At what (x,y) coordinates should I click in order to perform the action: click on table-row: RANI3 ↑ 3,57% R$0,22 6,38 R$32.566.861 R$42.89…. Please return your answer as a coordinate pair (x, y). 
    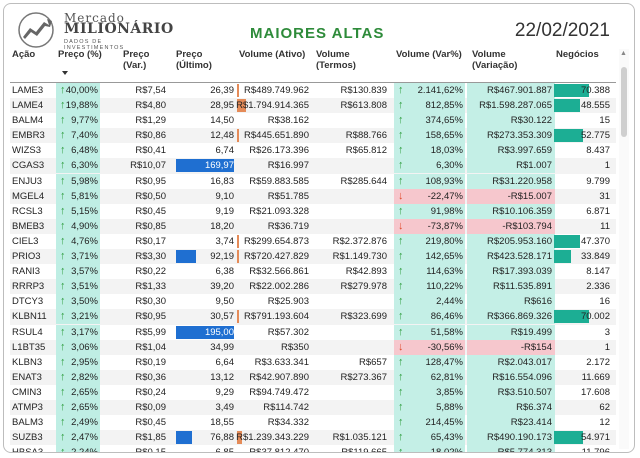
    Looking at the image, I should click on (313, 272).